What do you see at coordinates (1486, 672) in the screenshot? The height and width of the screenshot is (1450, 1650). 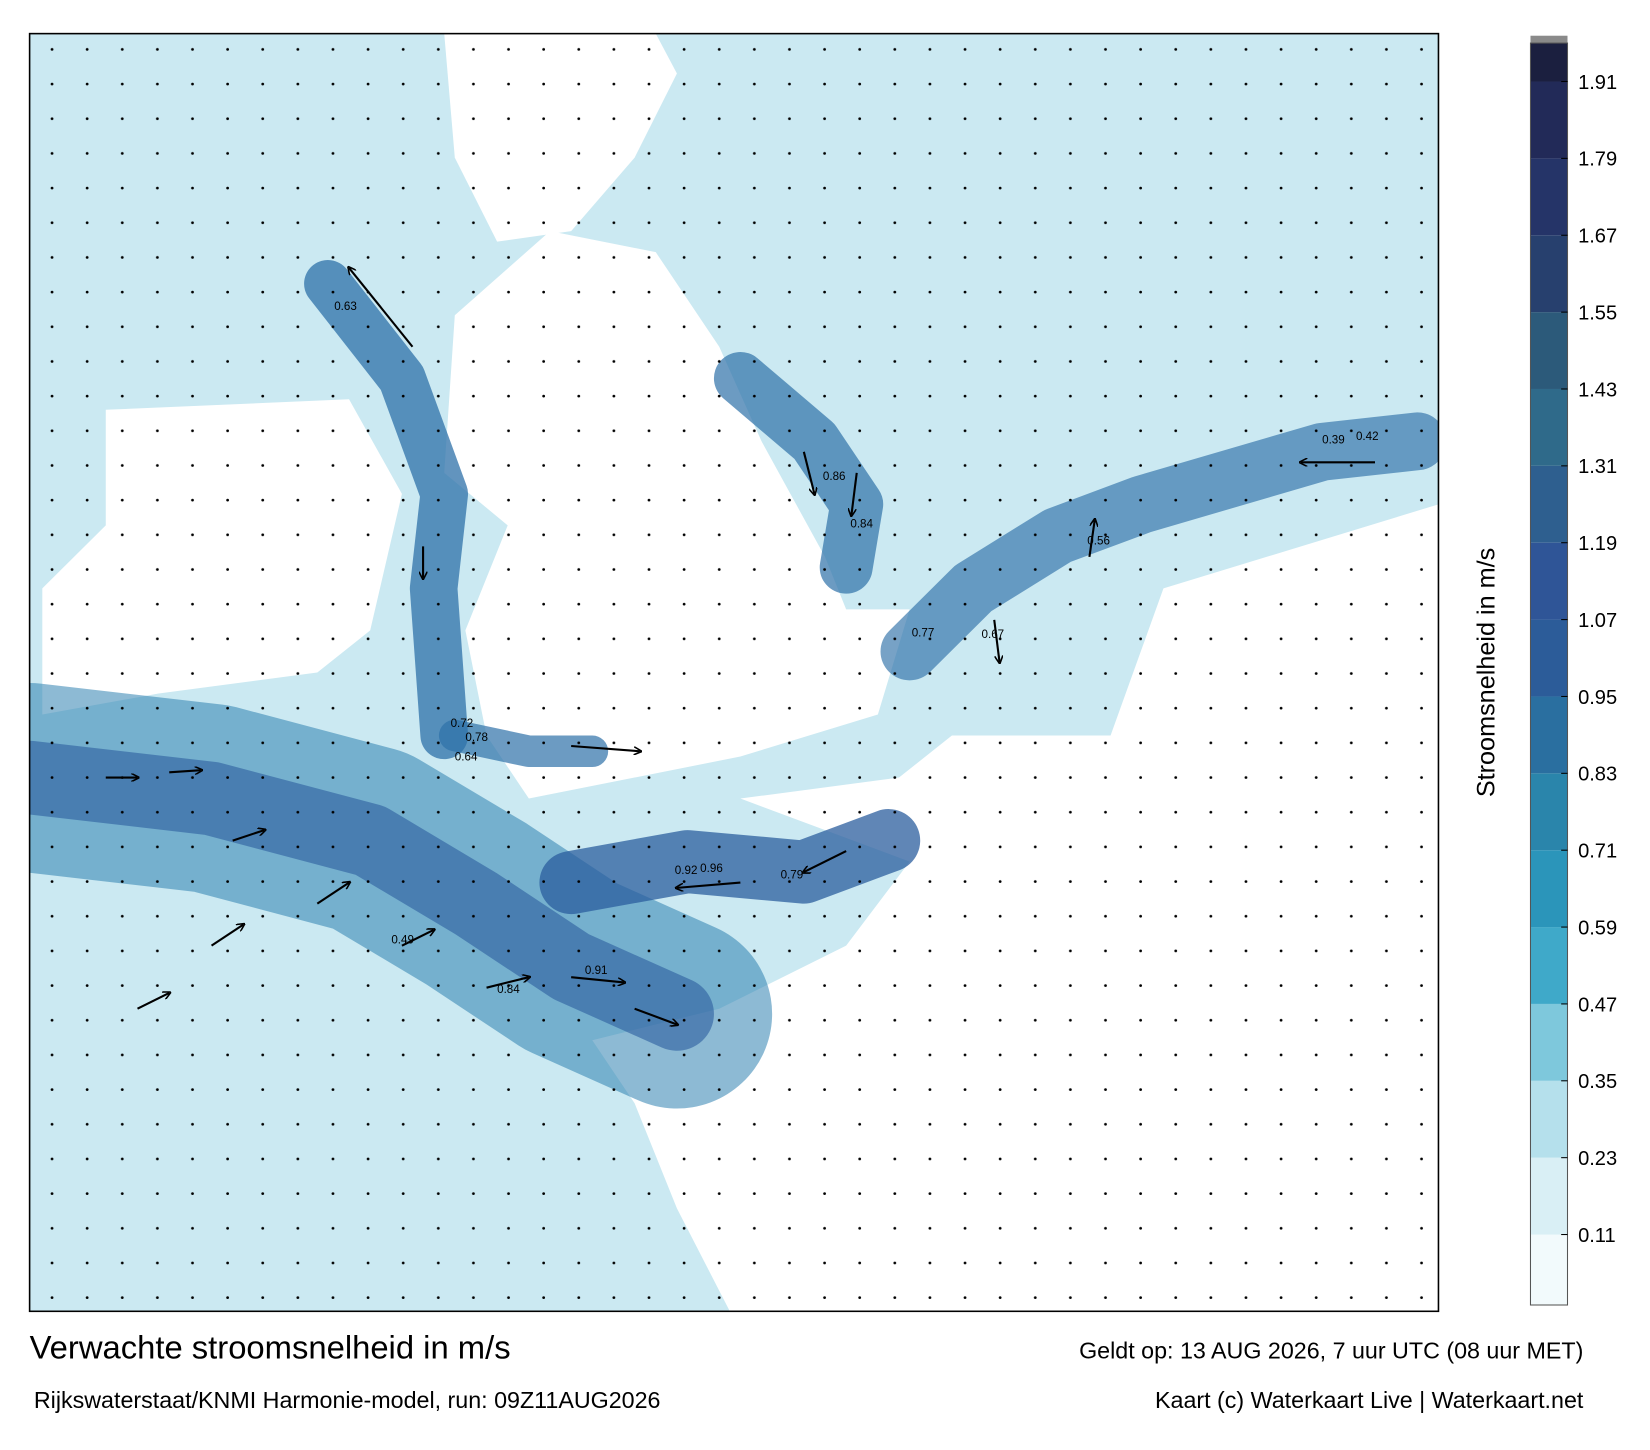 I see `colorbar-label: Stroomsnelheid in m/s` at bounding box center [1486, 672].